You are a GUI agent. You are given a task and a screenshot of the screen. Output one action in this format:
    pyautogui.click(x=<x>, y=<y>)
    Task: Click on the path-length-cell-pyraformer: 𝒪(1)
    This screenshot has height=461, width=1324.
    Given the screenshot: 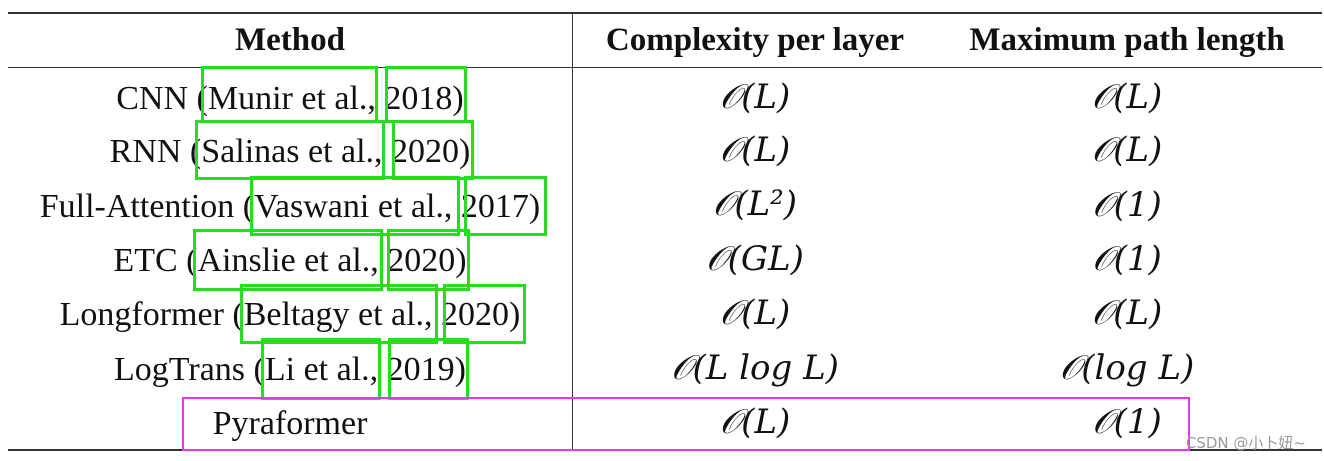 What is the action you would take?
    pyautogui.click(x=1127, y=422)
    